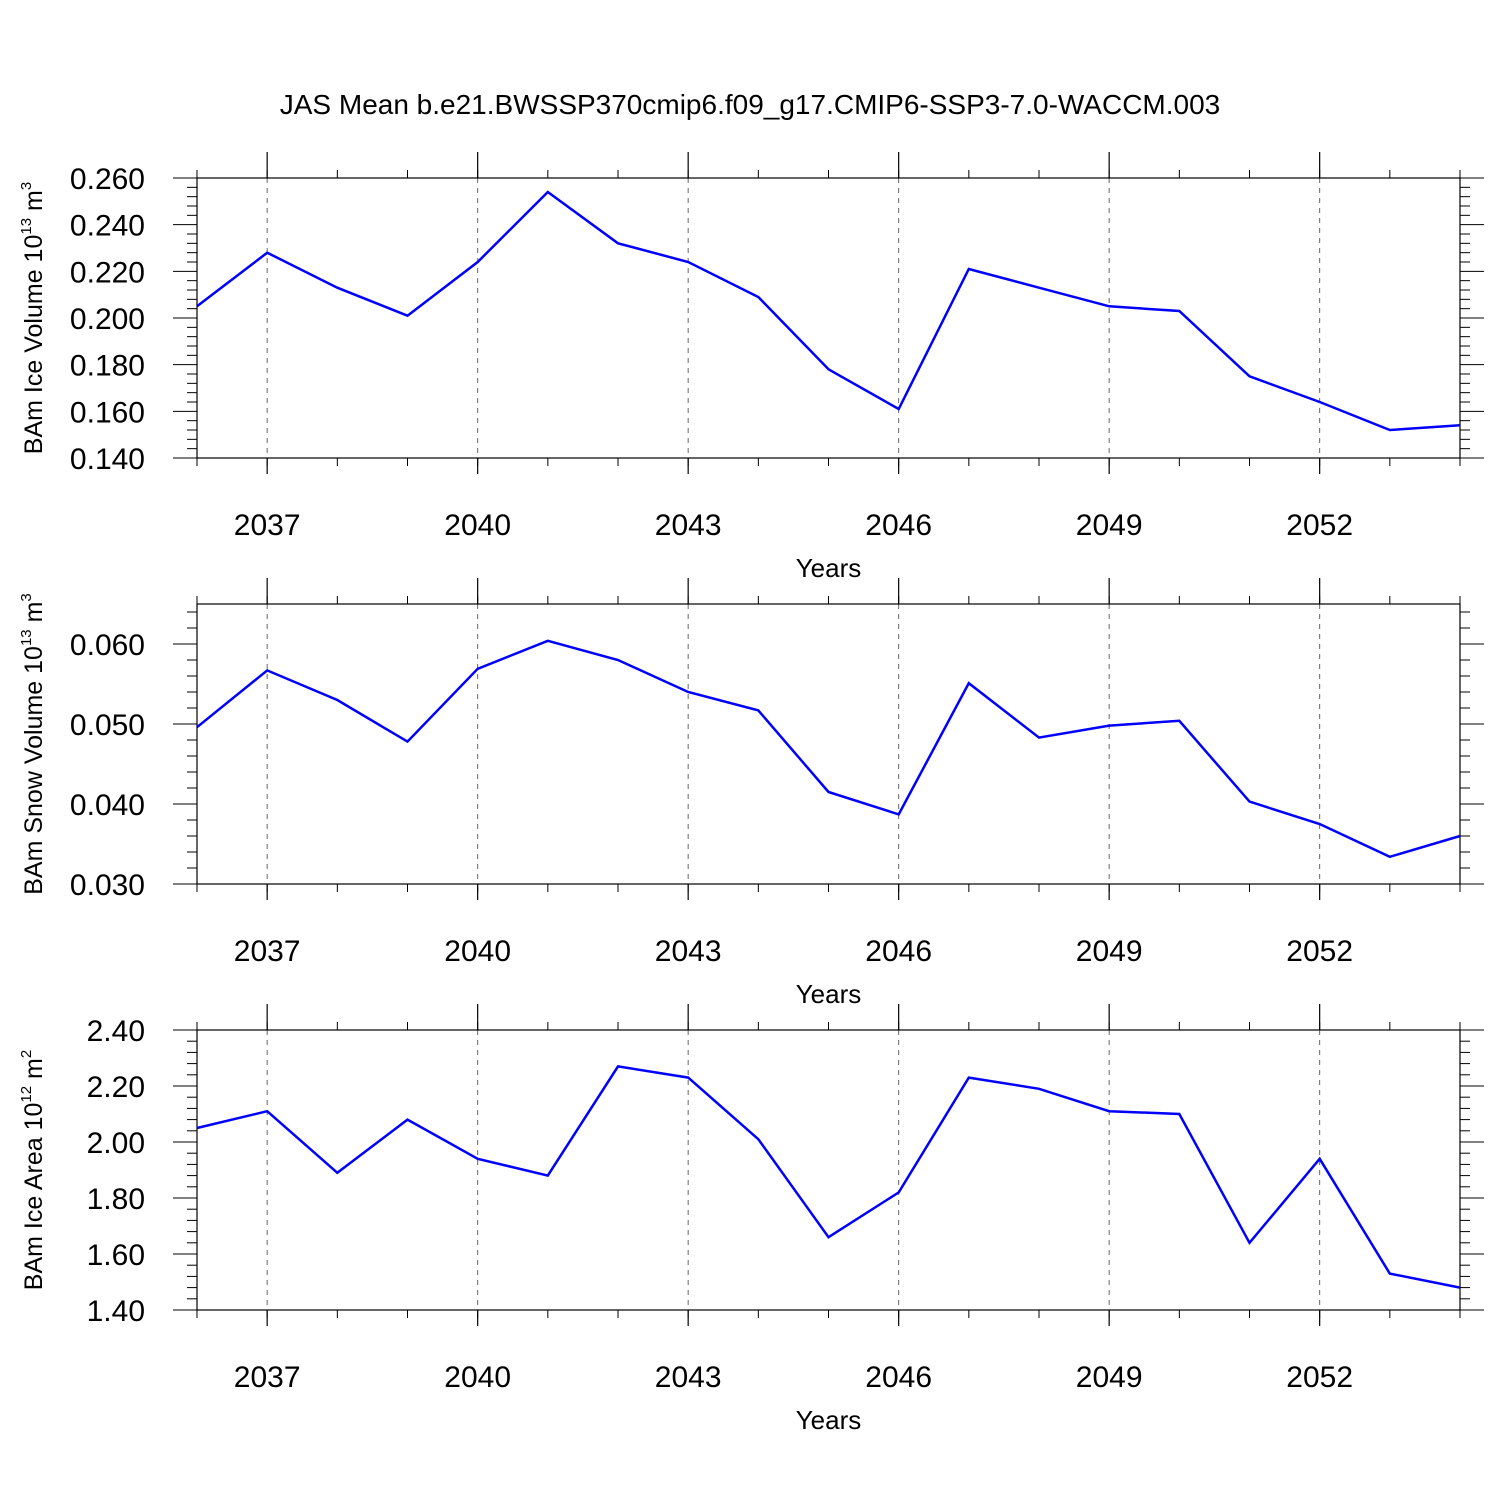  Describe the element at coordinates (116, 1087) in the screenshot. I see `y-tick-label: 2.20` at that location.